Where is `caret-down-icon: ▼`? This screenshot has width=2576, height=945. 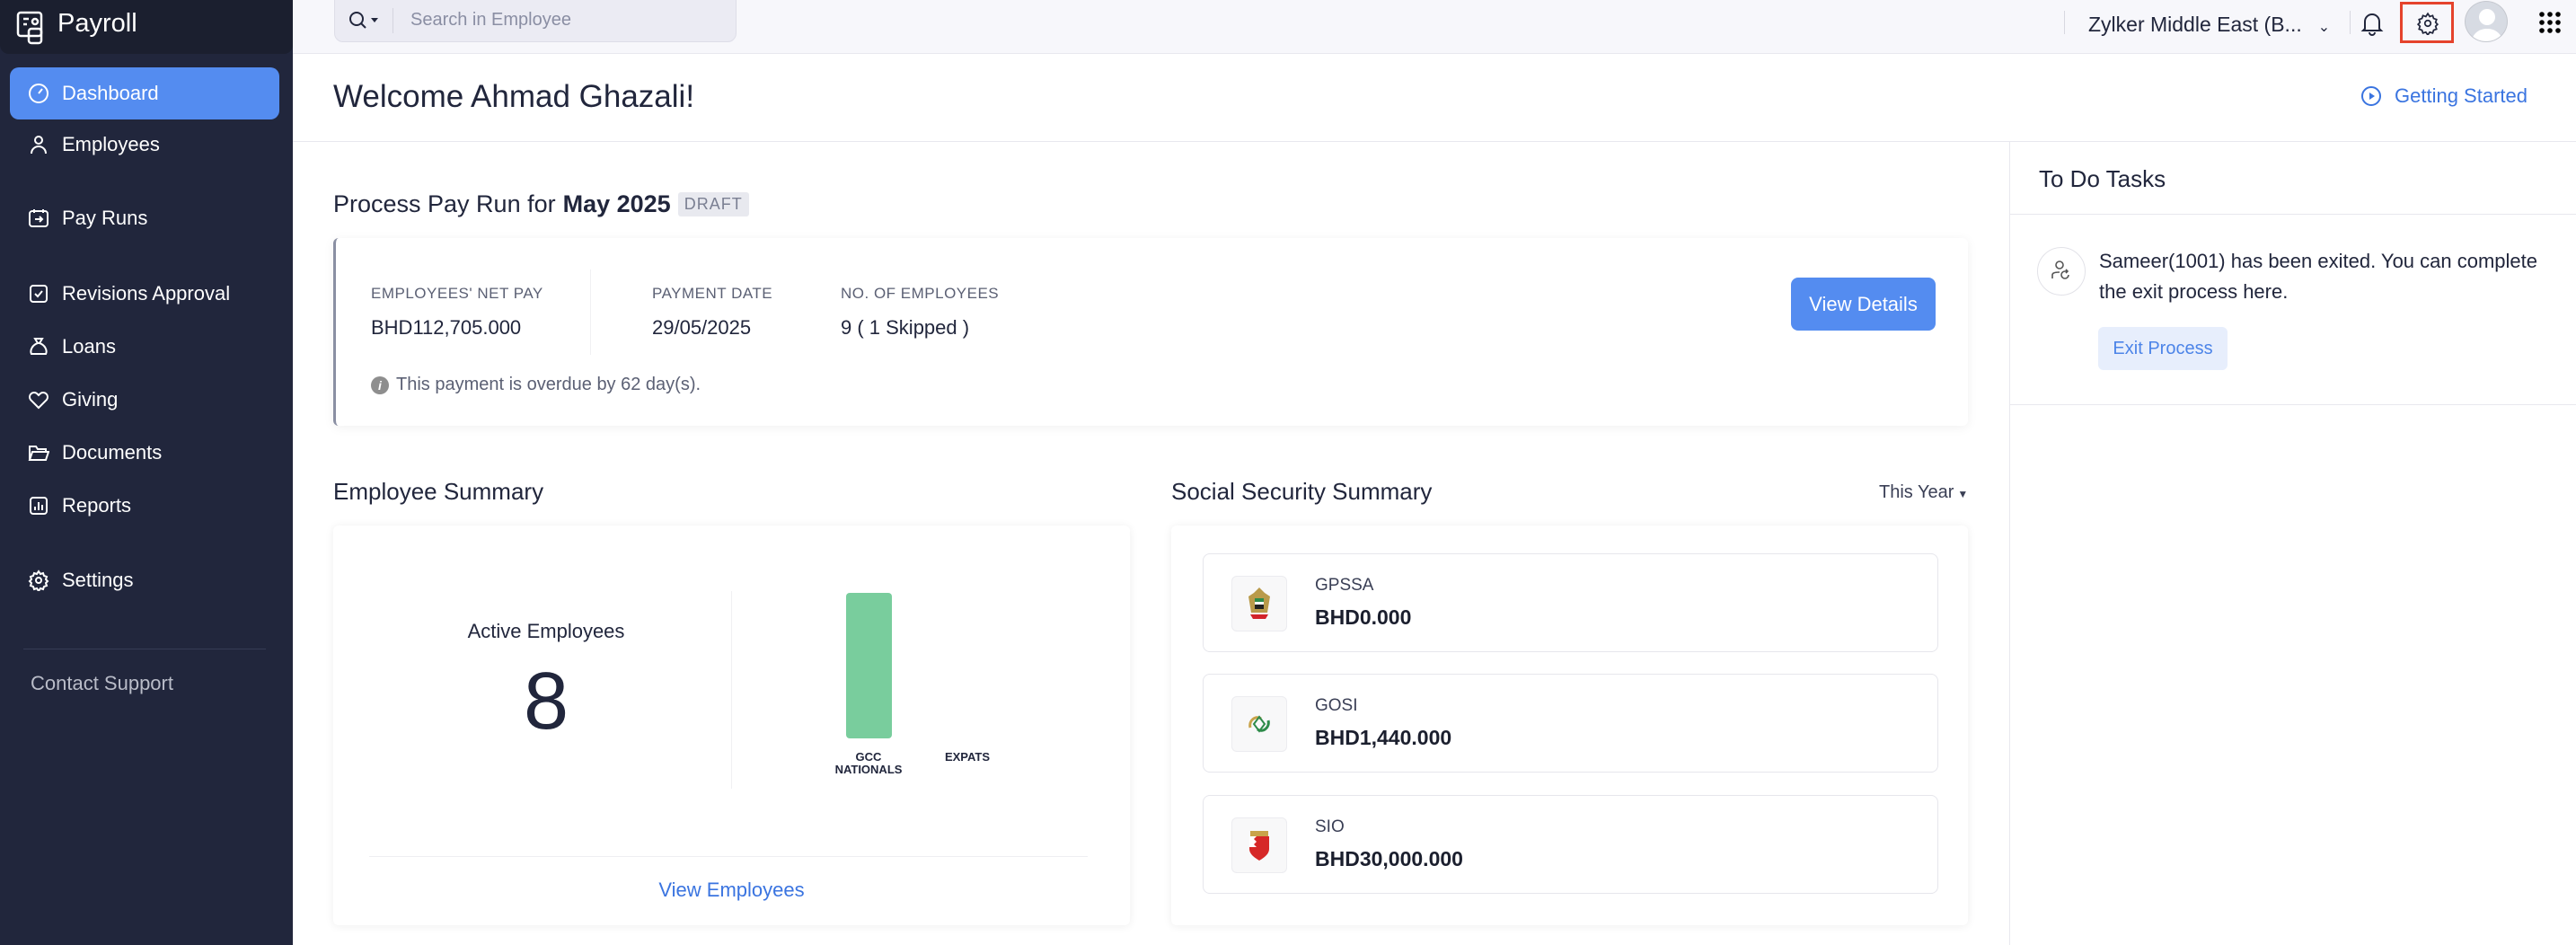
caret-down-icon: ▼ is located at coordinates (1963, 494).